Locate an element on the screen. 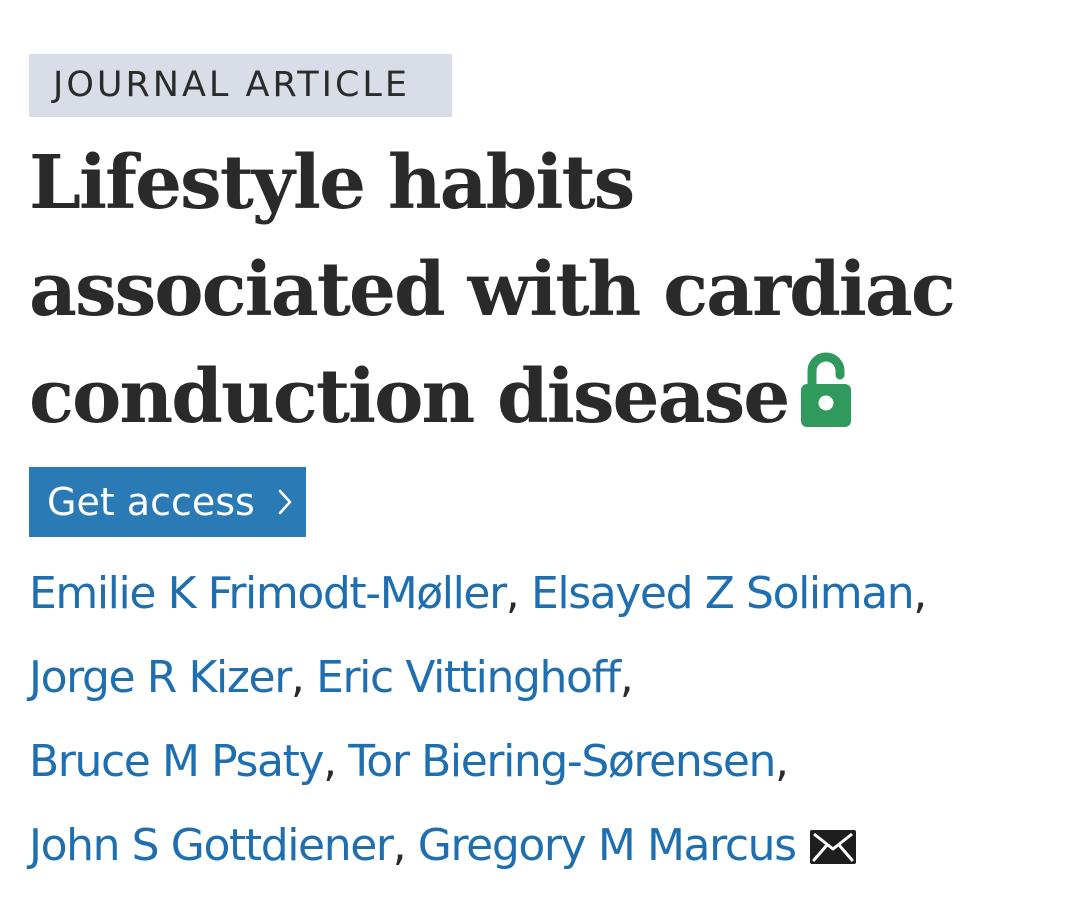 This screenshot has height=913, width=1080. get-access-button: Get access is located at coordinates (167, 502).